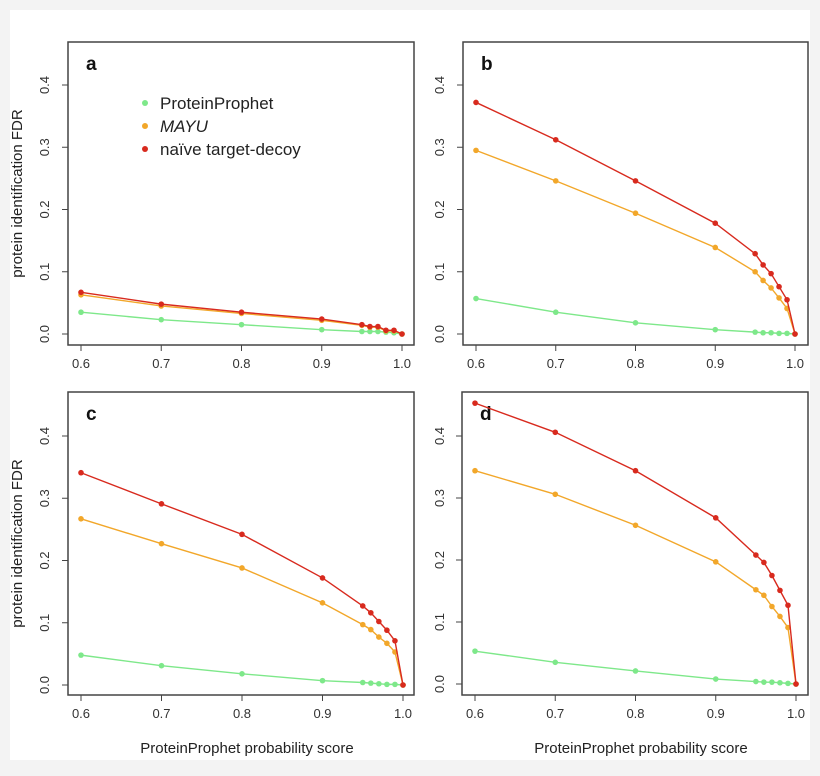 The image size is (820, 776). I want to click on x-axis-title: ProteinProphet probability score, so click(640, 748).